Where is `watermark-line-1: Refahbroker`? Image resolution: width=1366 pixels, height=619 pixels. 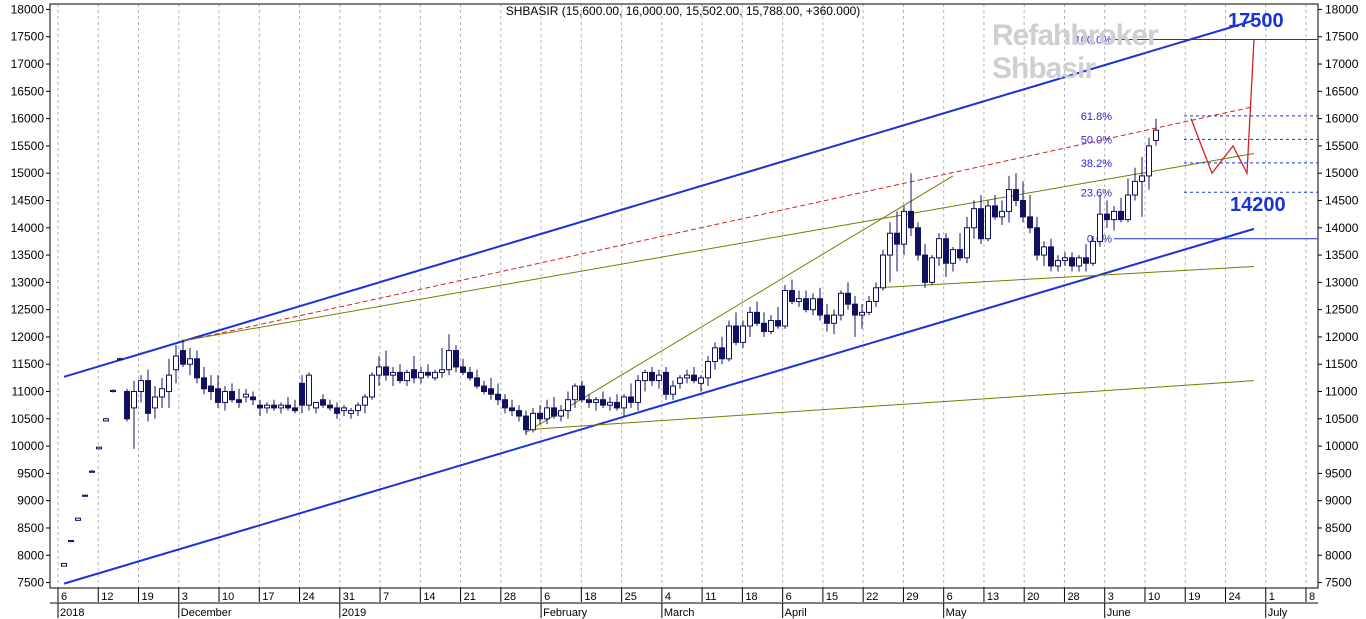 watermark-line-1: Refahbroker is located at coordinates (1075, 35).